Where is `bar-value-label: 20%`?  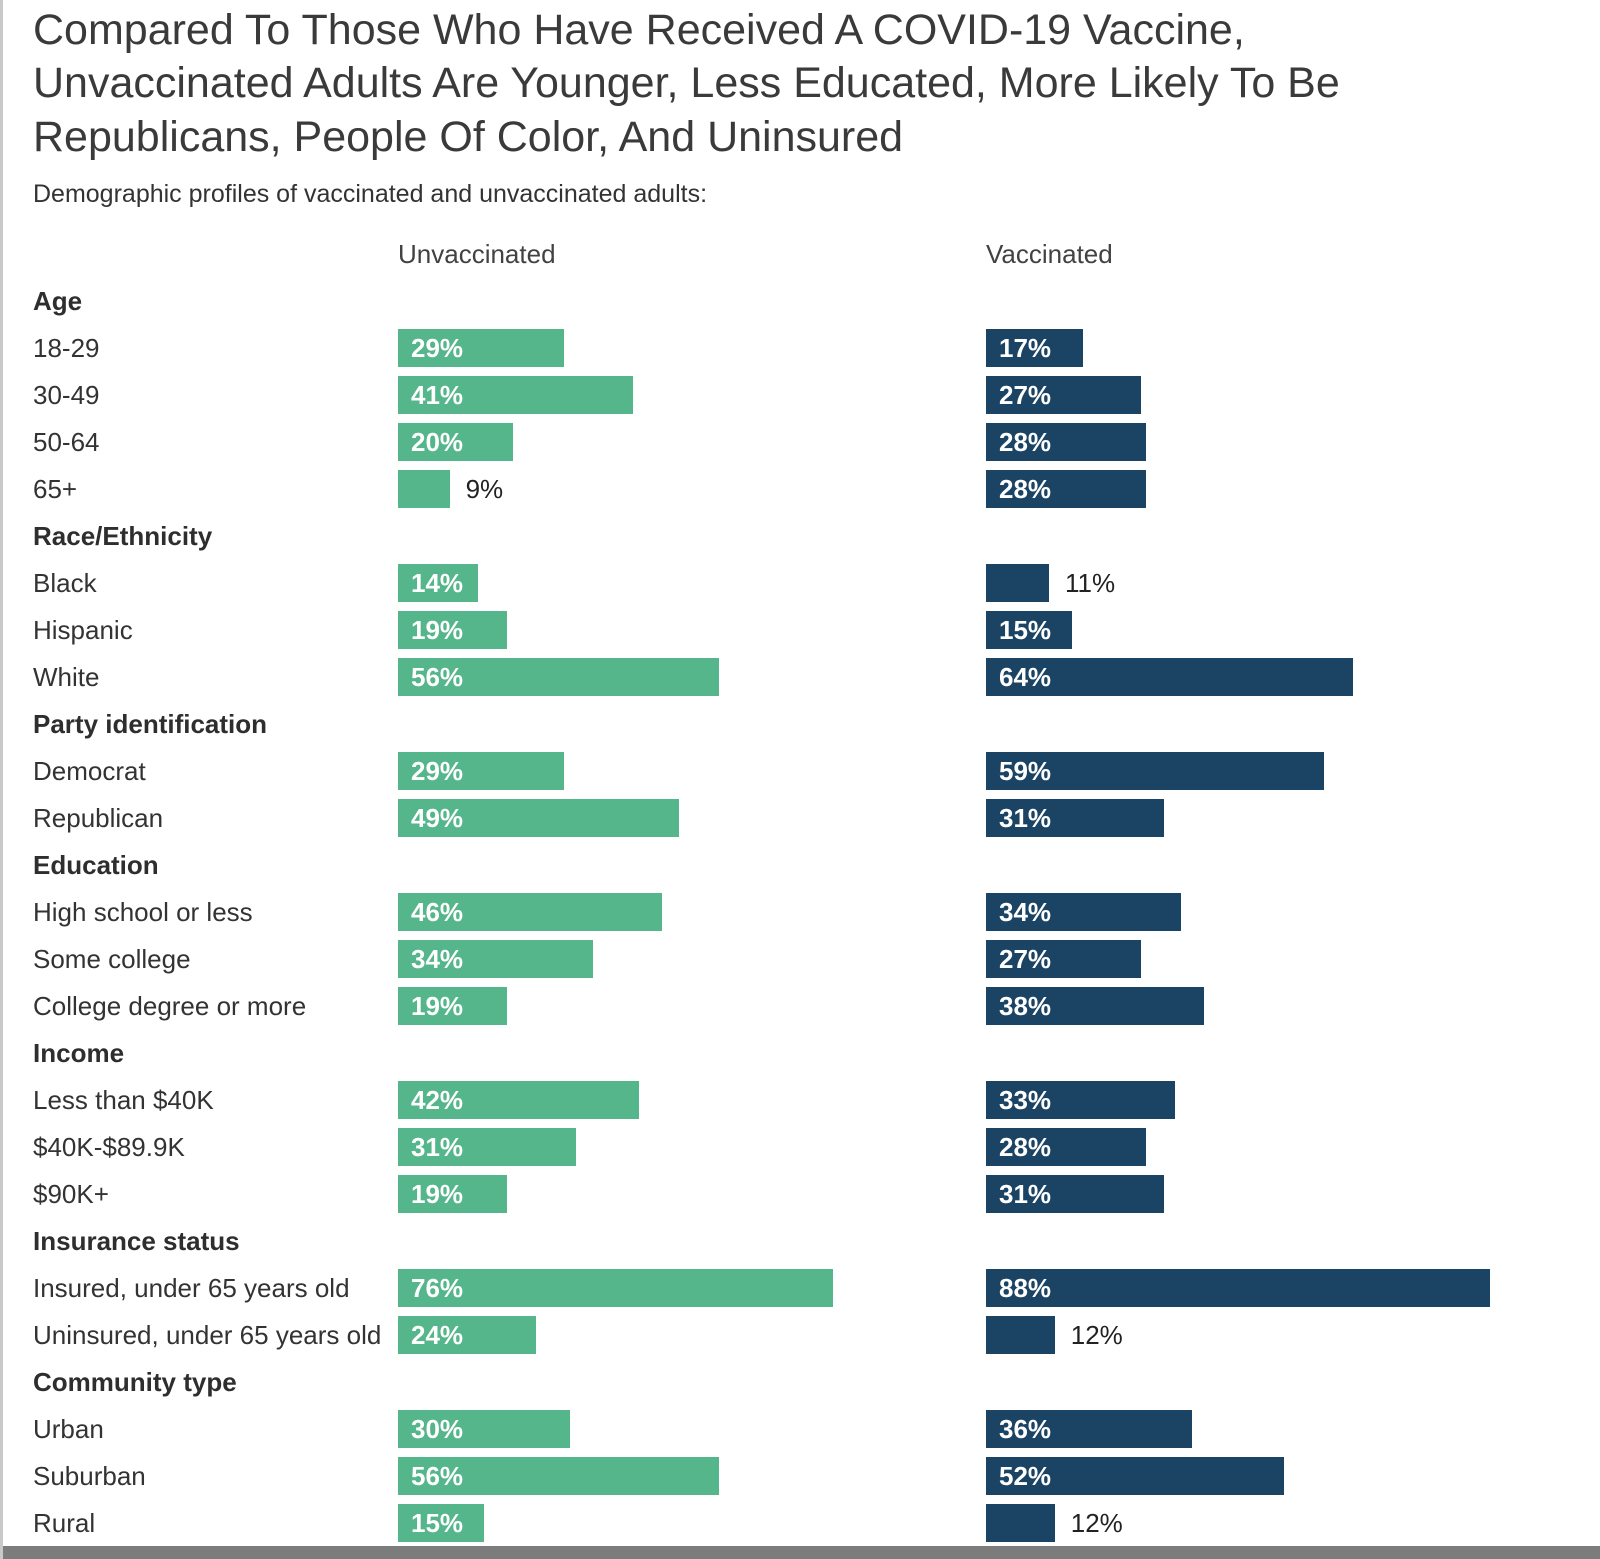
bar-value-label: 20% is located at coordinates (437, 441).